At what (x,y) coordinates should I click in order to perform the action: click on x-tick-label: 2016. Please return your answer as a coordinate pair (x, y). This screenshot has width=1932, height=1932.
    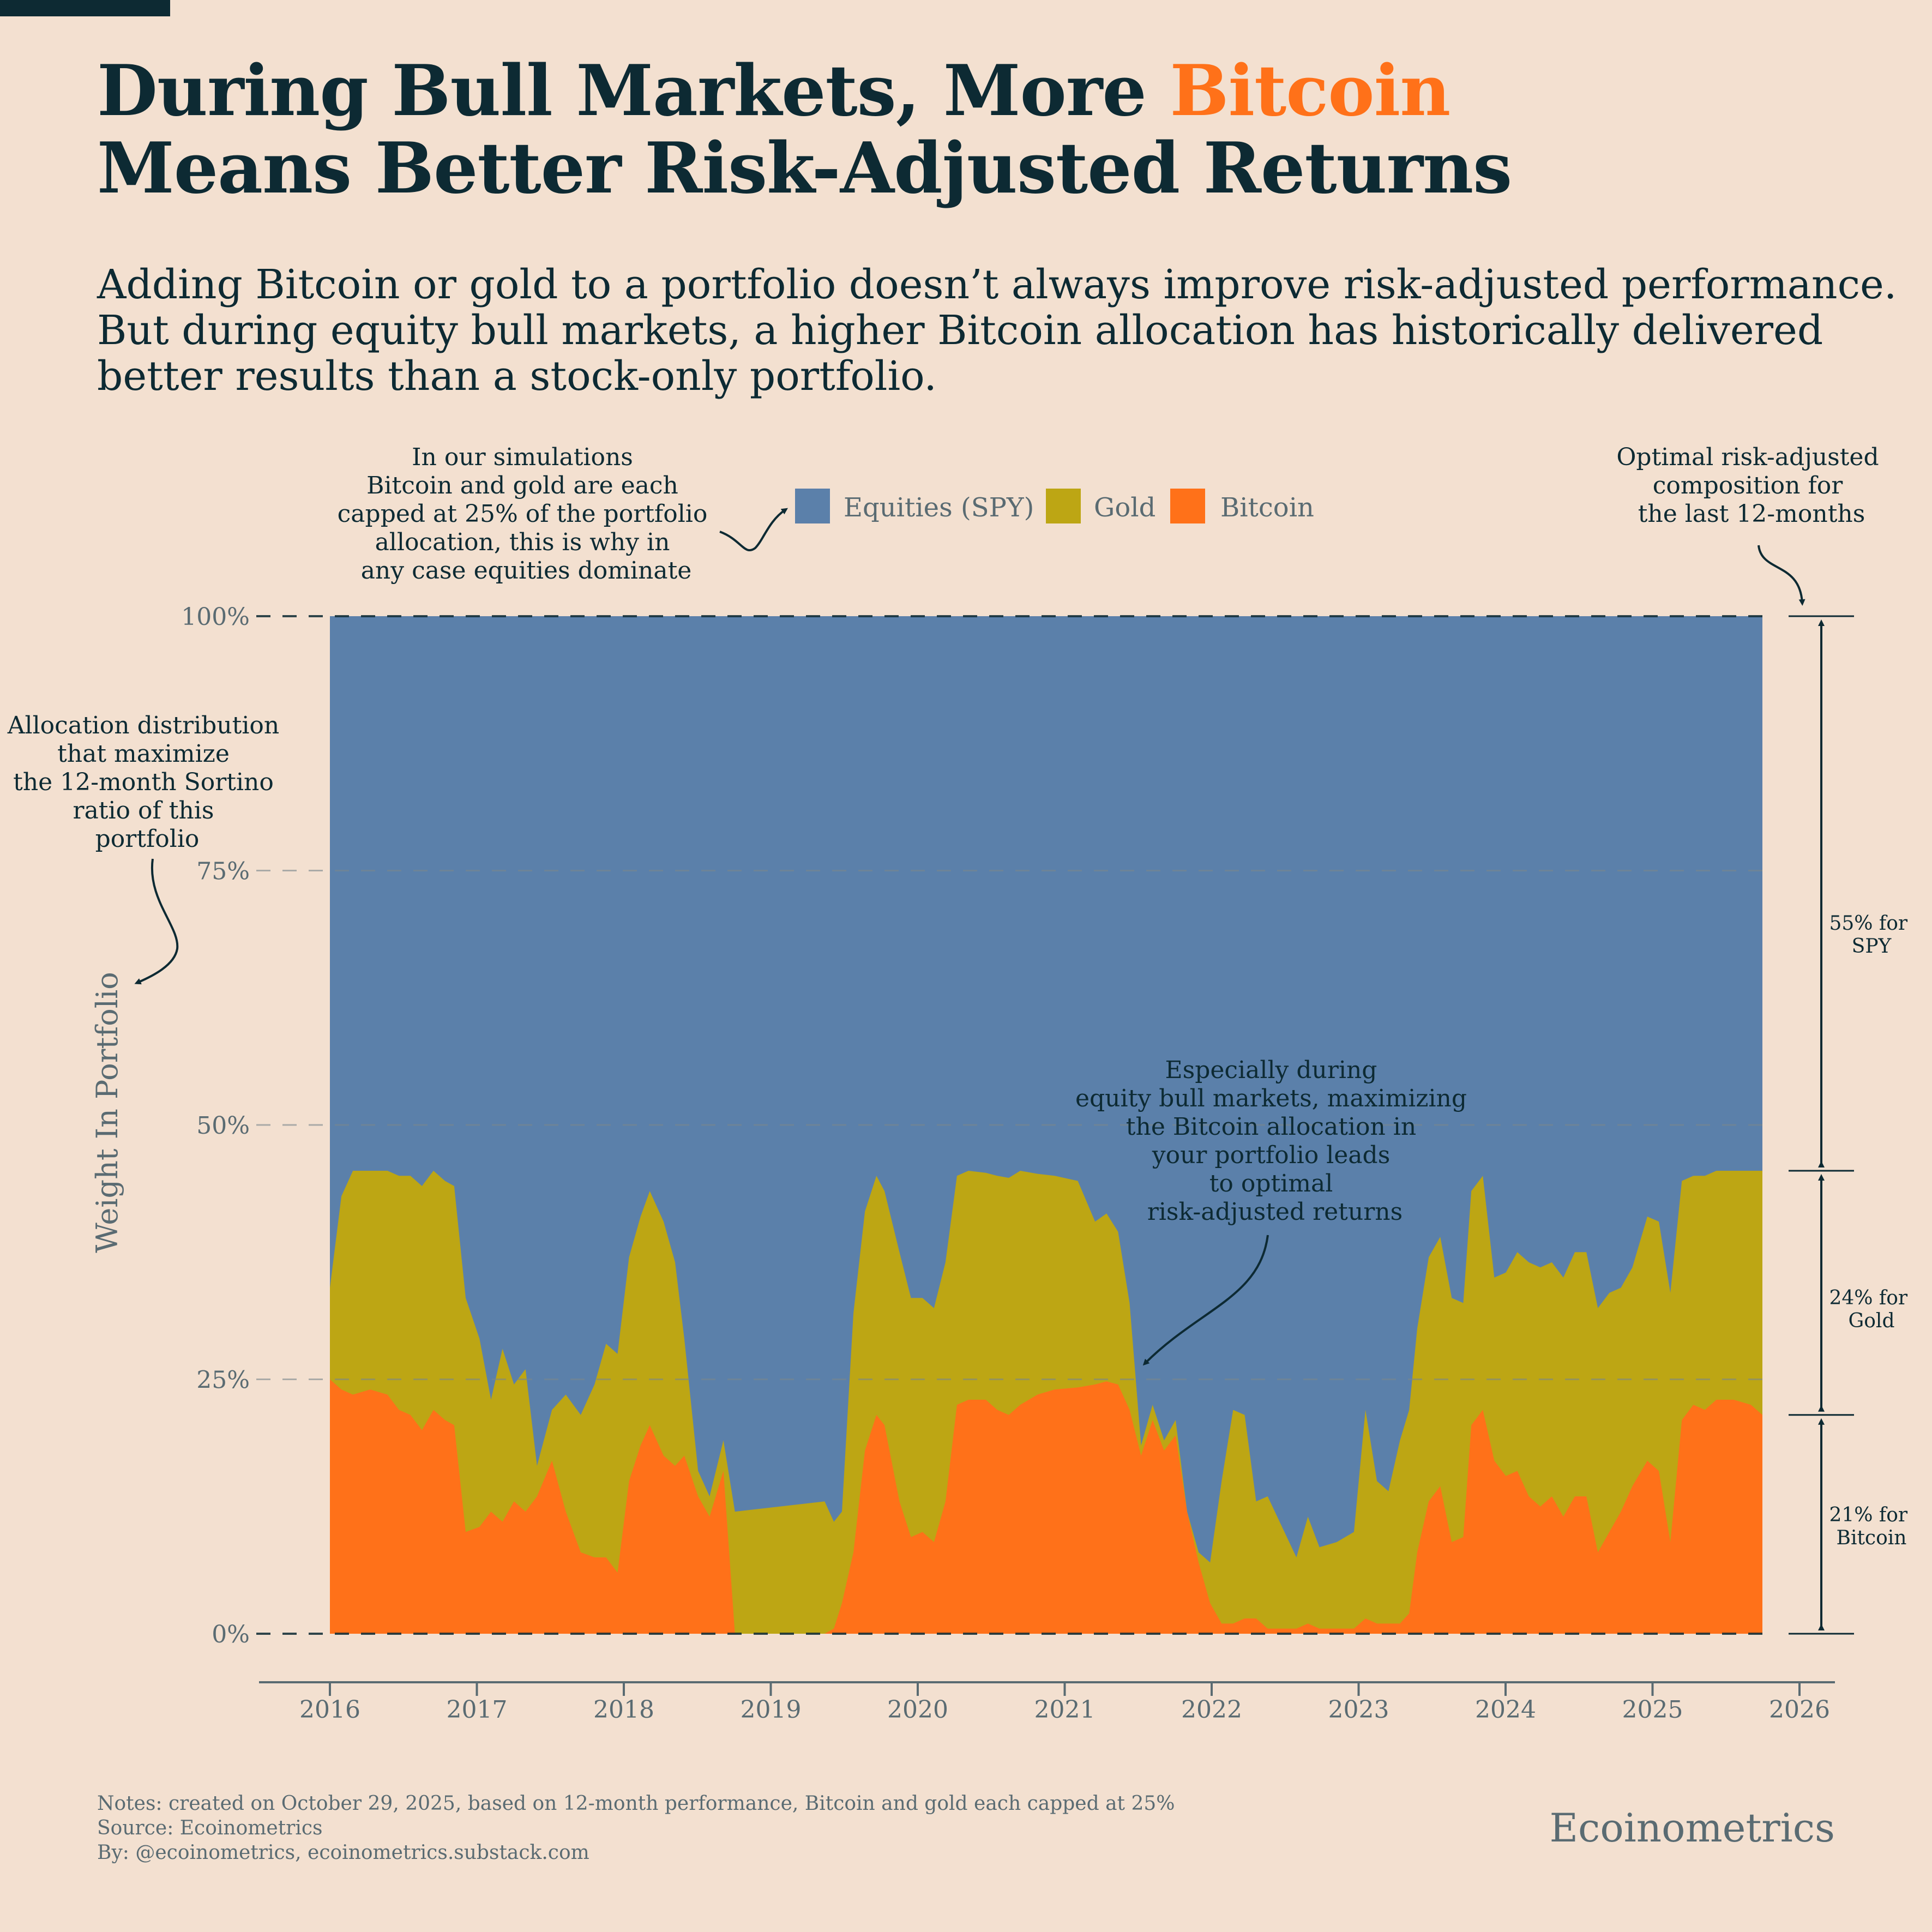
    Looking at the image, I should click on (329, 1710).